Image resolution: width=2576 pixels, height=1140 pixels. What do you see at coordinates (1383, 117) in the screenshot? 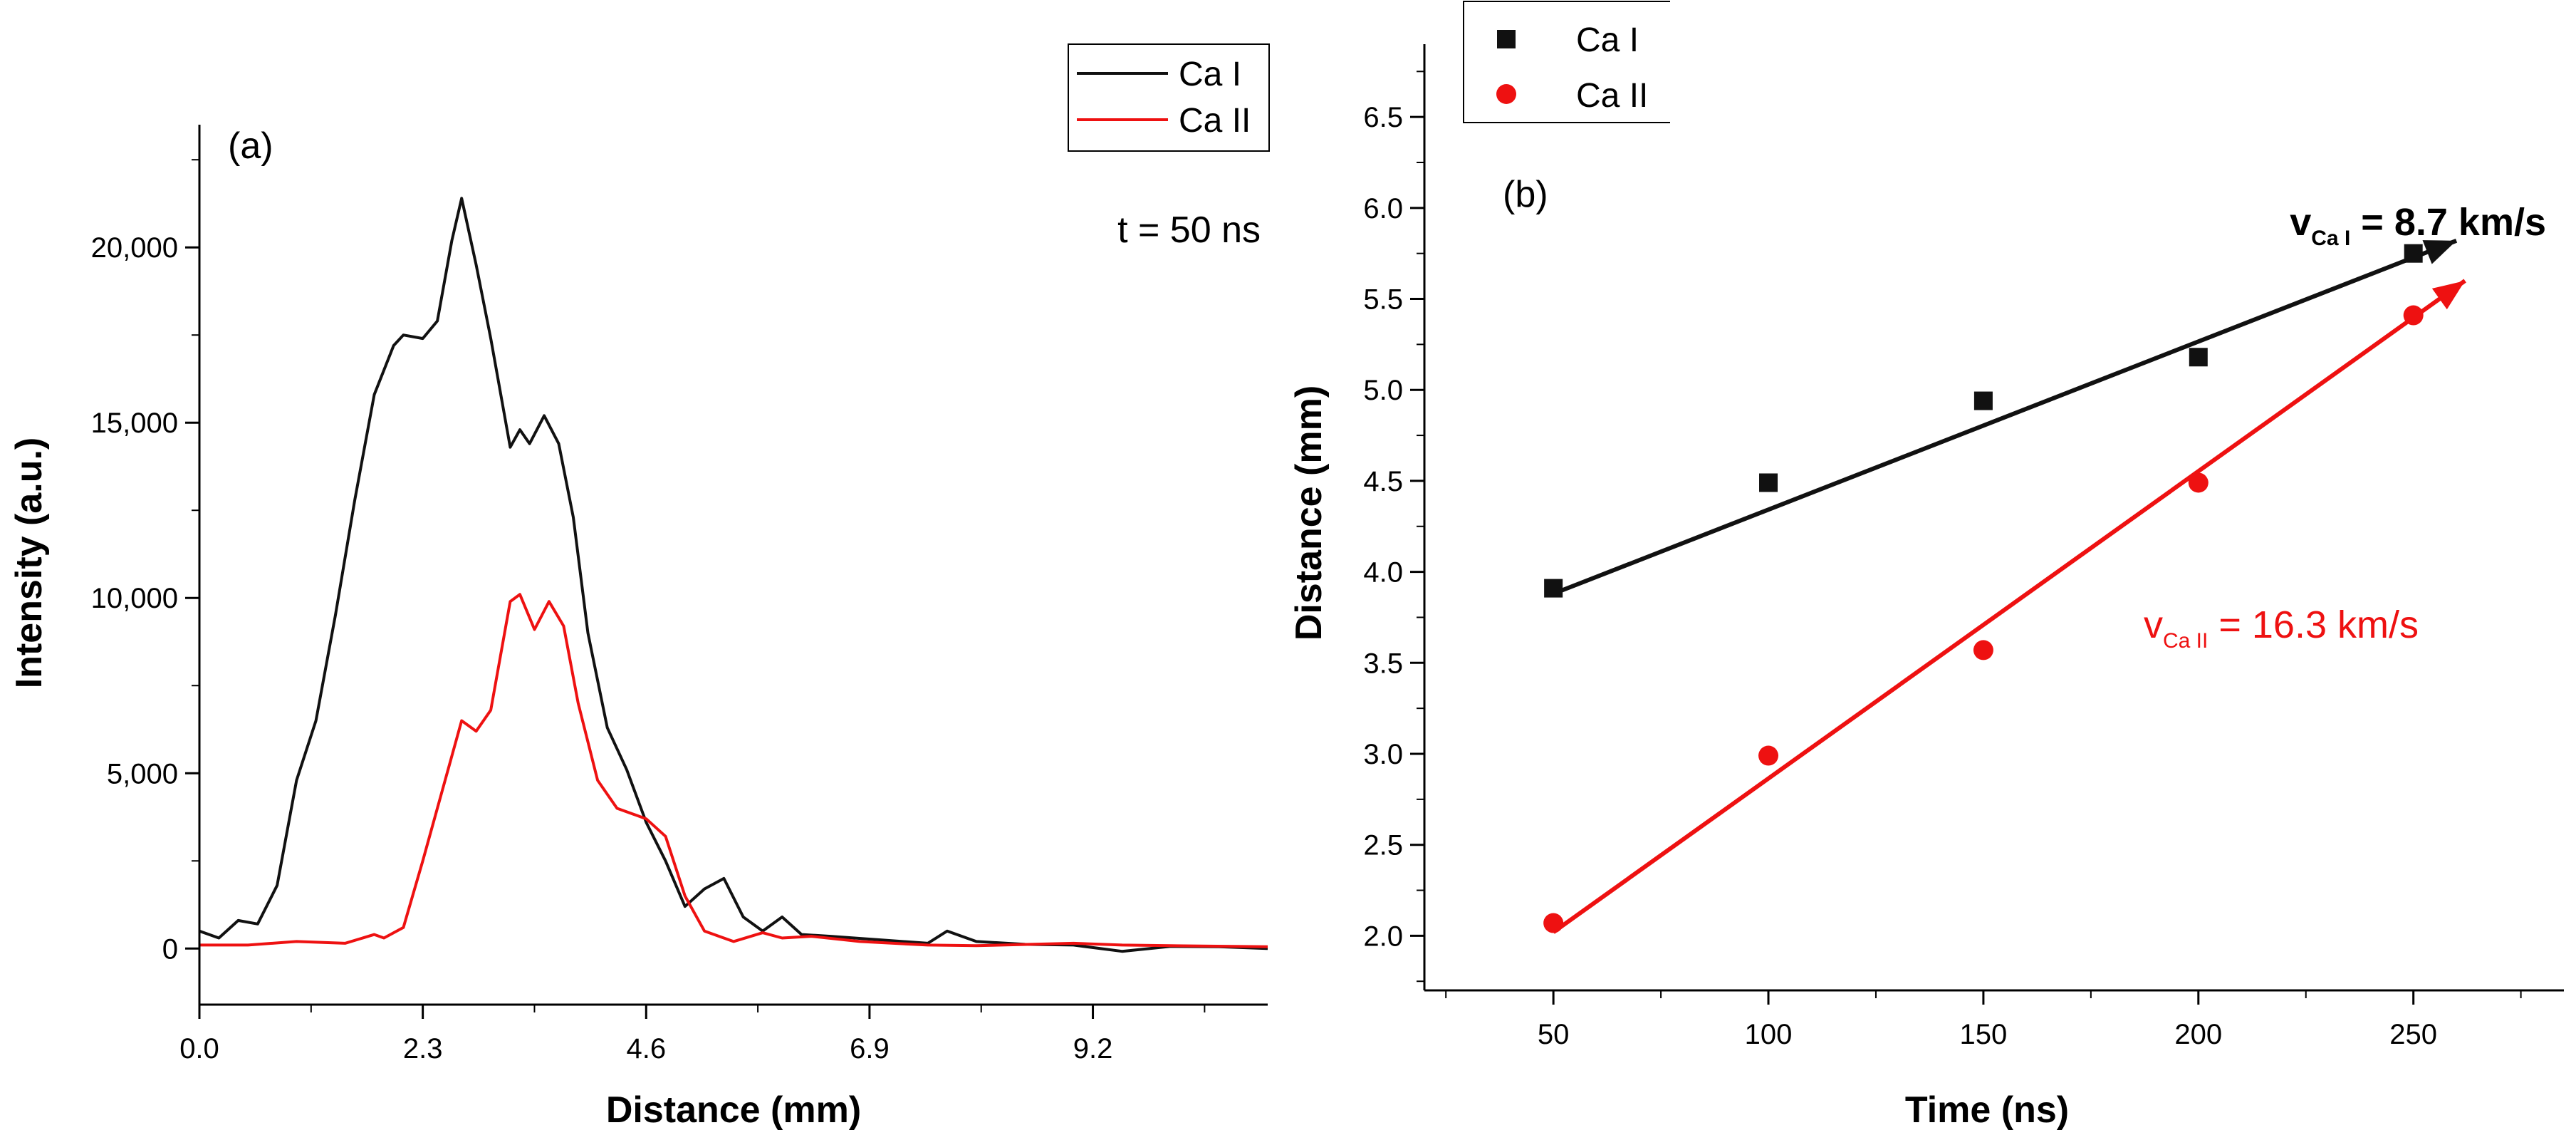
I see `panel-b-y-tick-label: 6.5` at bounding box center [1383, 117].